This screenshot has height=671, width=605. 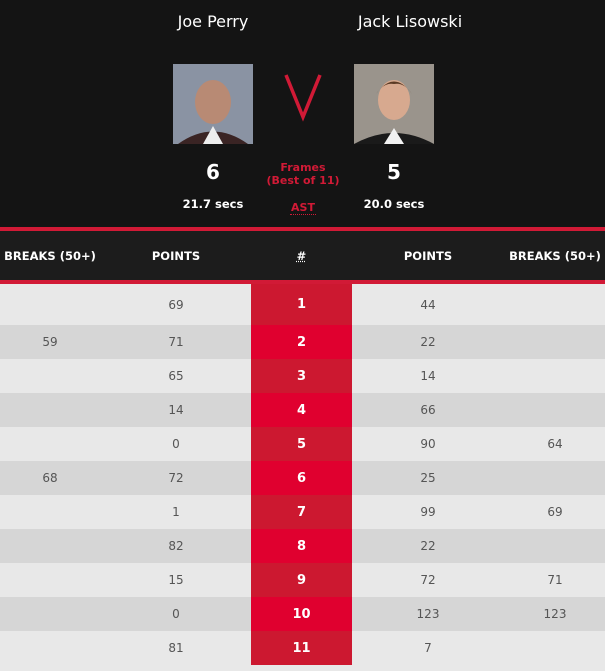 I want to click on p1-break: 59, so click(x=50, y=342).